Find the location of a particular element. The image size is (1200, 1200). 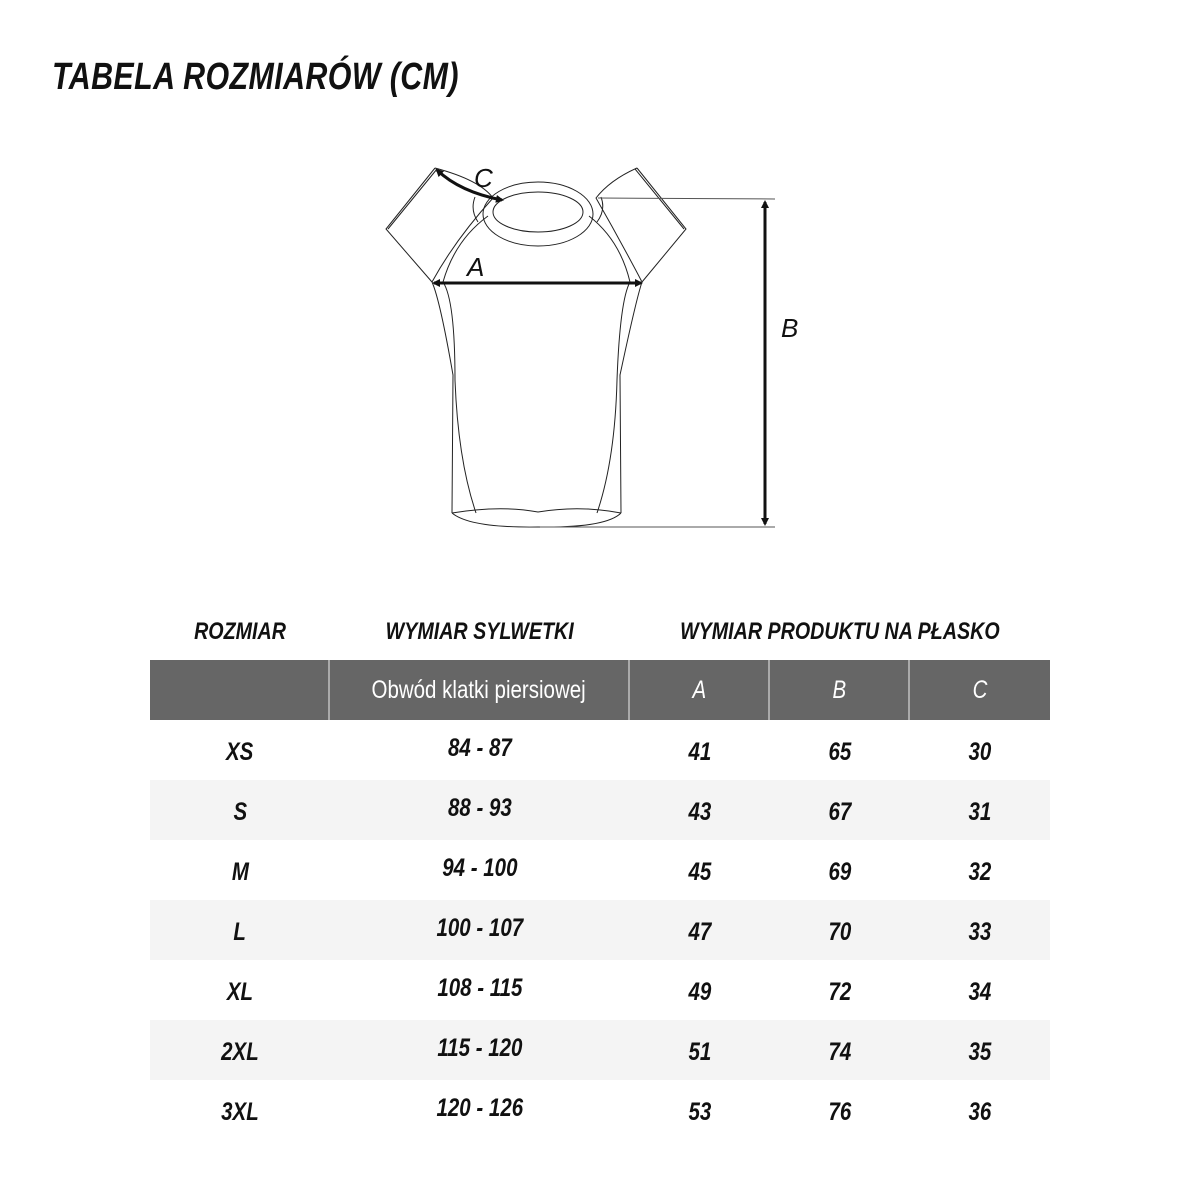

table-row: L 100 - 107 47 70 33 is located at coordinates (600, 930).